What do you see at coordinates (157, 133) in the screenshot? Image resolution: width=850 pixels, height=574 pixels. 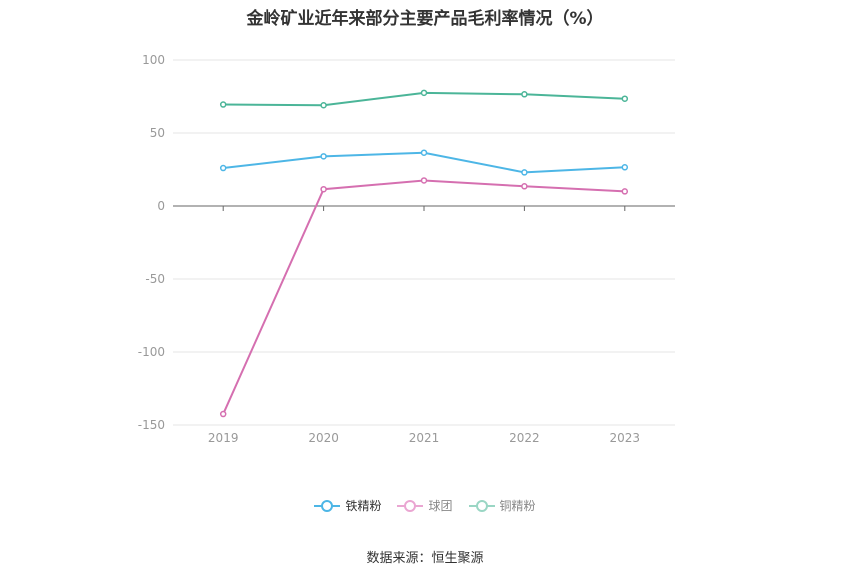 I see `y-tick-label: 50` at bounding box center [157, 133].